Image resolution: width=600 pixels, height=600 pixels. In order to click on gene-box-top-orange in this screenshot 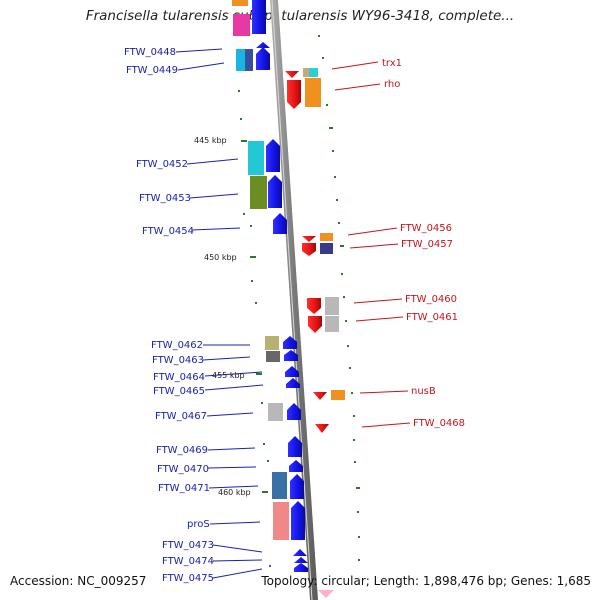, I will do `click(240, 3)`.